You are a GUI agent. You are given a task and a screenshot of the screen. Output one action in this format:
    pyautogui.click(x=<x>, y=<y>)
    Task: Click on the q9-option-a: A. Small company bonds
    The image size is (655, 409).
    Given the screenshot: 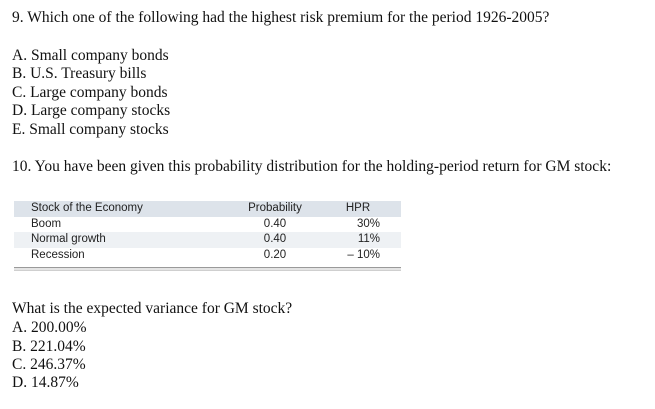 What is the action you would take?
    pyautogui.click(x=90, y=55)
    